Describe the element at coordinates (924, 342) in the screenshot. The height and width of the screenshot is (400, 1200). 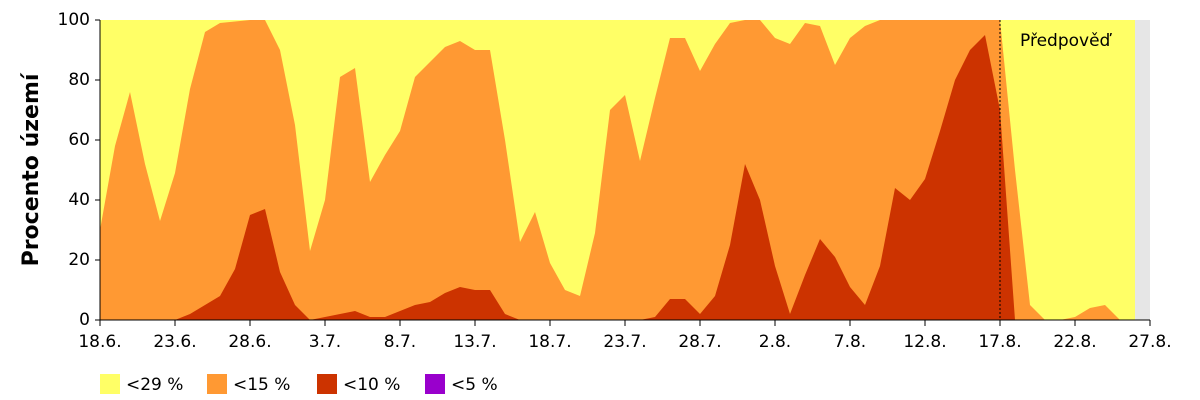
I see `x-tick-label: 12.8.` at that location.